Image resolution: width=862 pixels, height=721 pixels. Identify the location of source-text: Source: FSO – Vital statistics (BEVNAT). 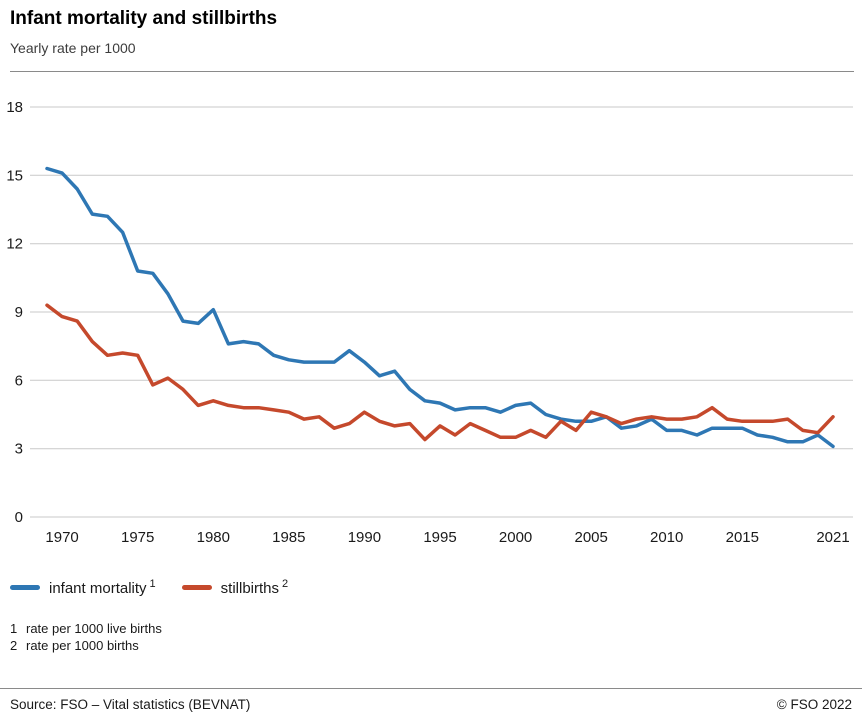
(130, 704).